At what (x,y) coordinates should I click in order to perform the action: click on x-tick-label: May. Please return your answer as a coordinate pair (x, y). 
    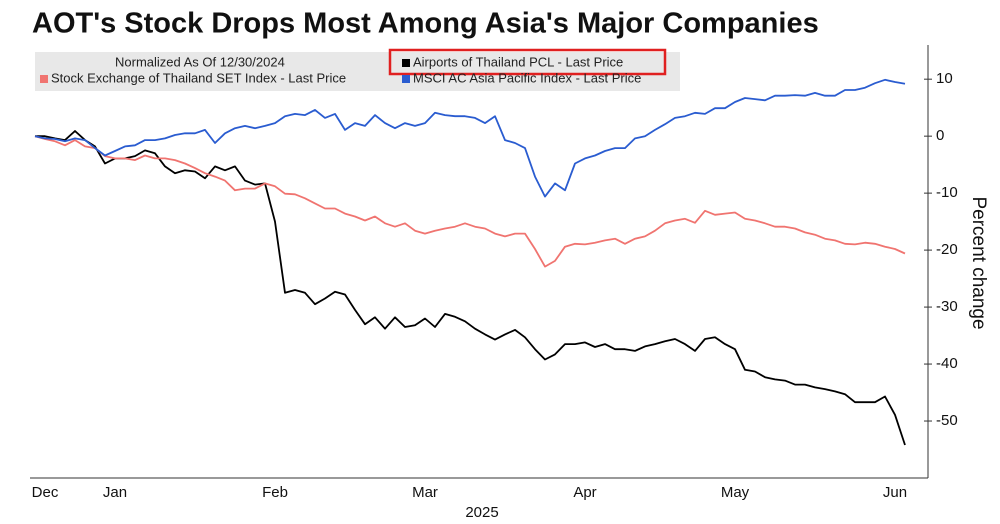
    Looking at the image, I should click on (735, 492).